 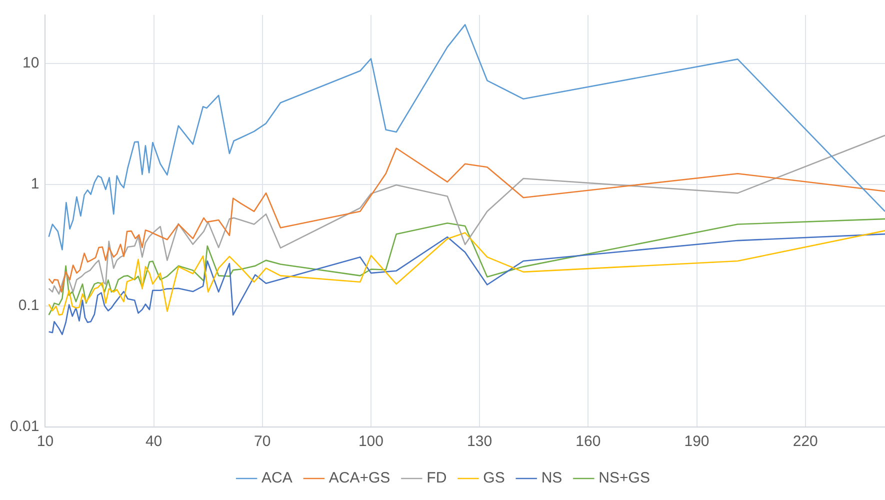 I want to click on x-tick-label: 10, so click(x=45, y=441).